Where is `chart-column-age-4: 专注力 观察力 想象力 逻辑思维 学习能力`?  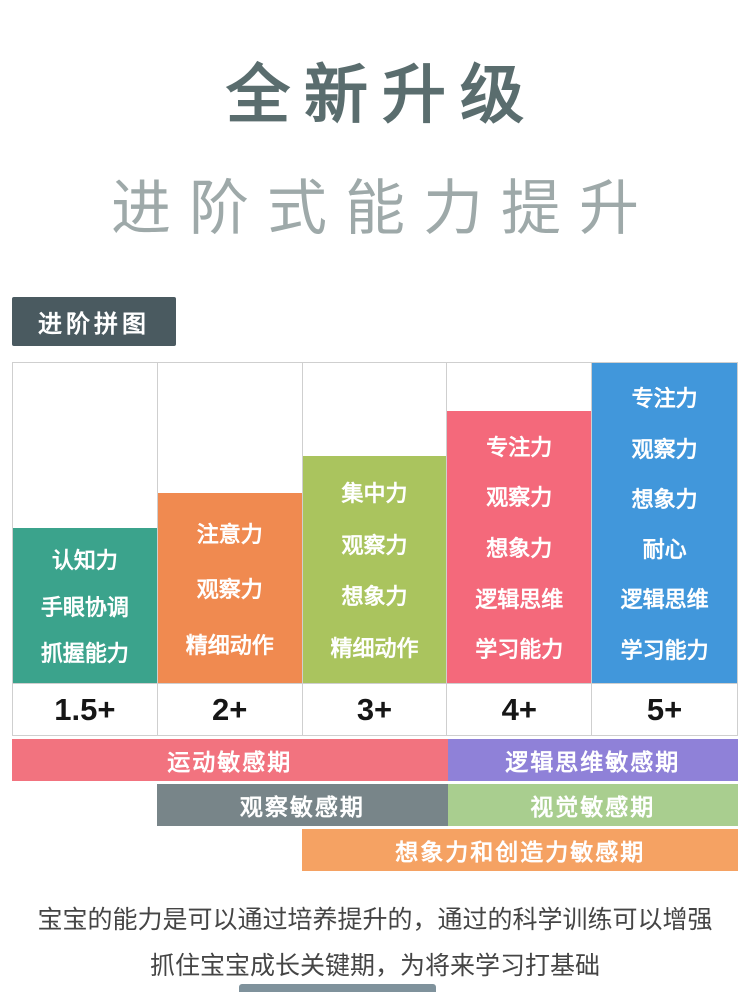 chart-column-age-4: 专注力 观察力 想象力 逻辑思维 学习能力 is located at coordinates (520, 523).